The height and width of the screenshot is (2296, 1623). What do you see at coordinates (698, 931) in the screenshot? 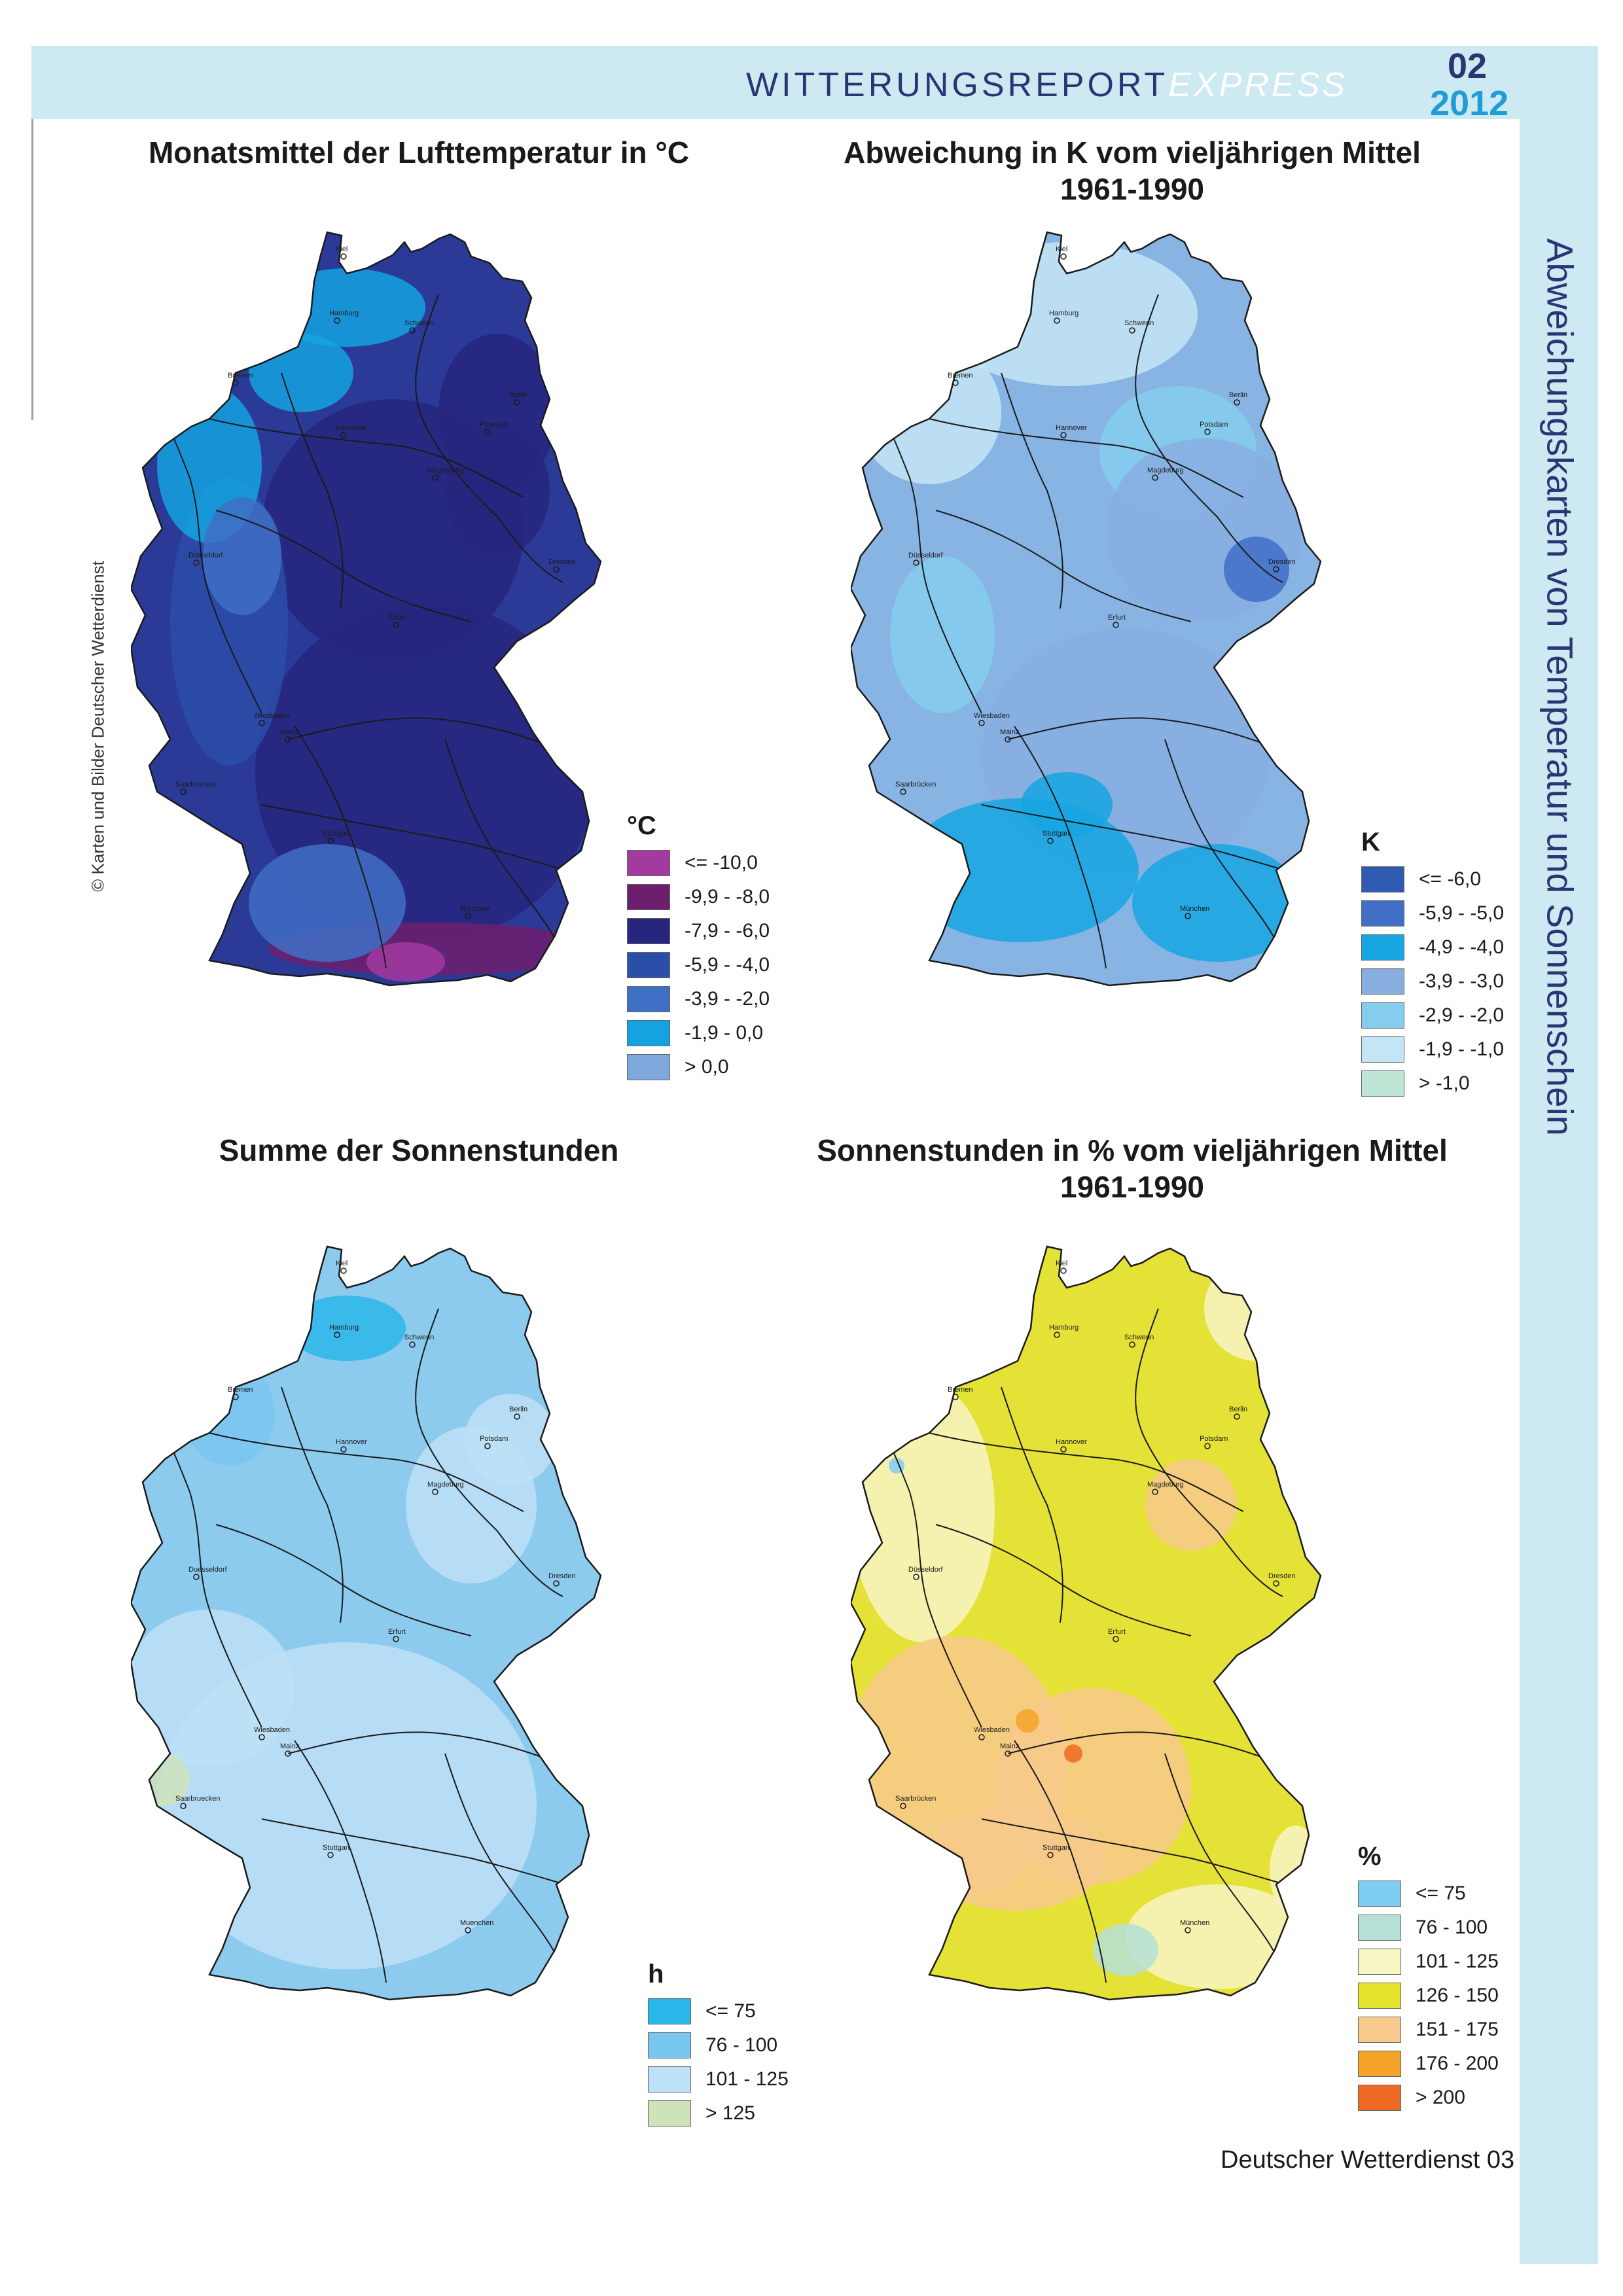
I see `legend-entry: -7,9 - -6,0` at bounding box center [698, 931].